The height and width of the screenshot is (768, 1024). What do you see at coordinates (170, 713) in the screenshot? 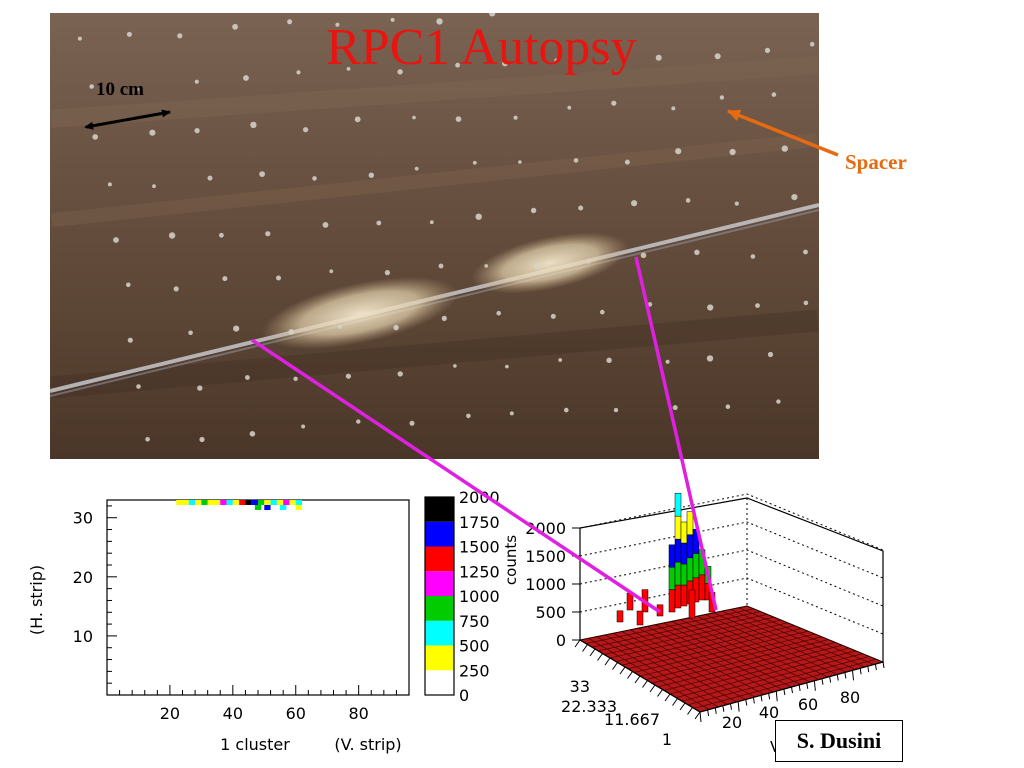
I see `hit-map-xtick-label: 20` at bounding box center [170, 713].